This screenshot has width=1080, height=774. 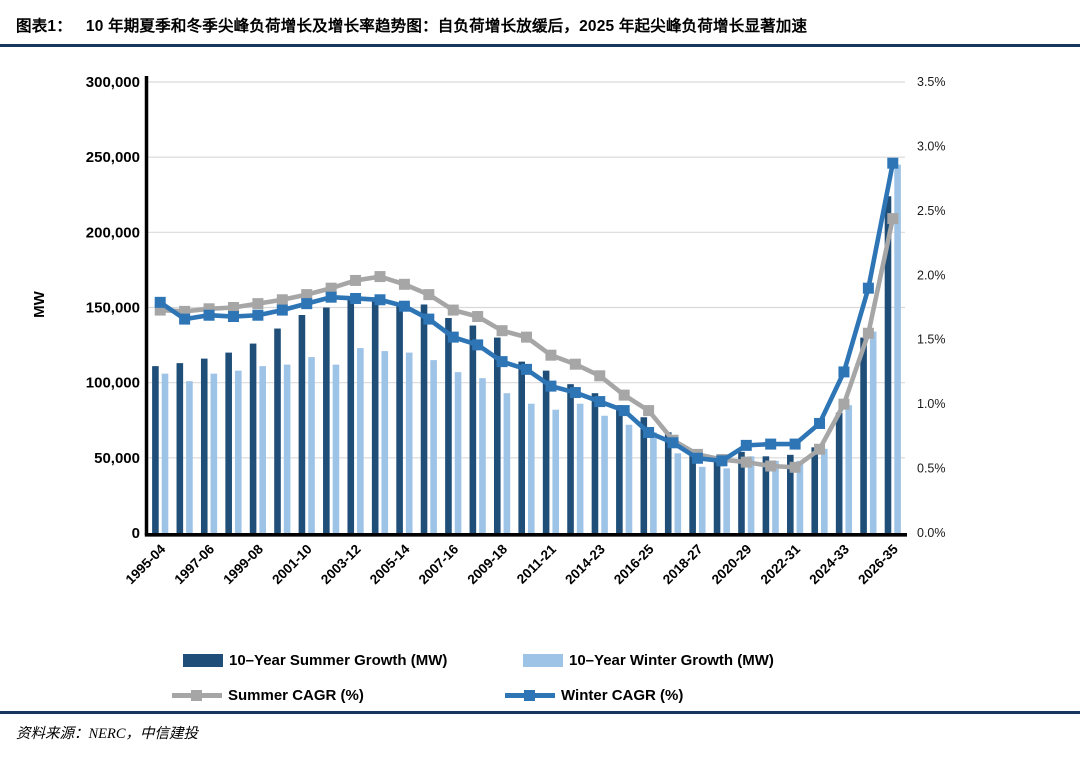 I want to click on x-axis-tick-label: 2007-16, so click(x=439, y=564).